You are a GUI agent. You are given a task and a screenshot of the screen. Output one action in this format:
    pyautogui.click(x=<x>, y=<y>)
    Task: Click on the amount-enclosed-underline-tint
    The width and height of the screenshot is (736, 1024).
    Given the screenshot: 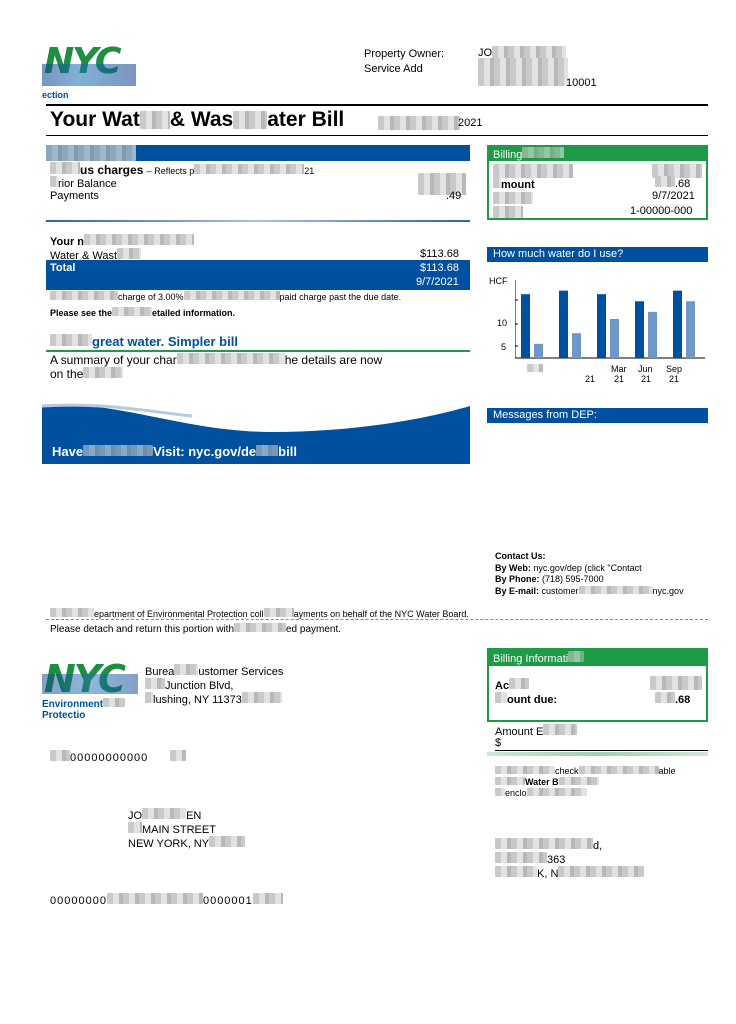 What is the action you would take?
    pyautogui.click(x=597, y=754)
    